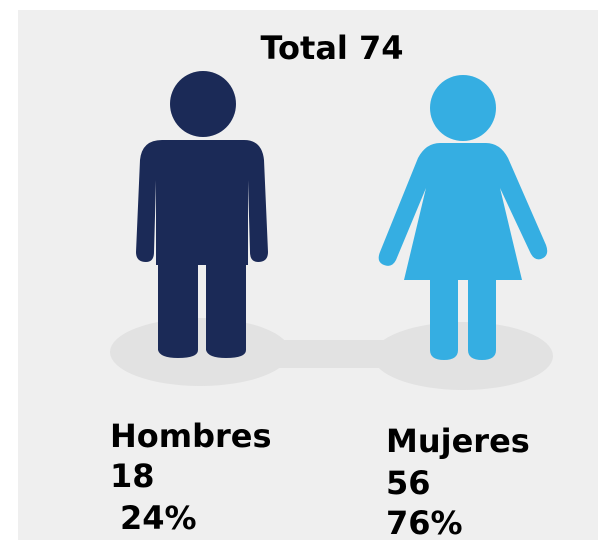  I want to click on title: Total 74, so click(331, 48).